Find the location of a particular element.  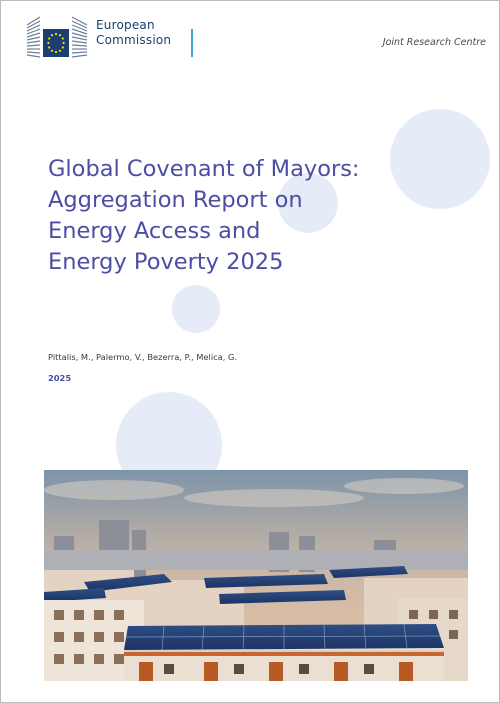

research-unit-label: Joint Research Centre is located at coordinates (434, 42).